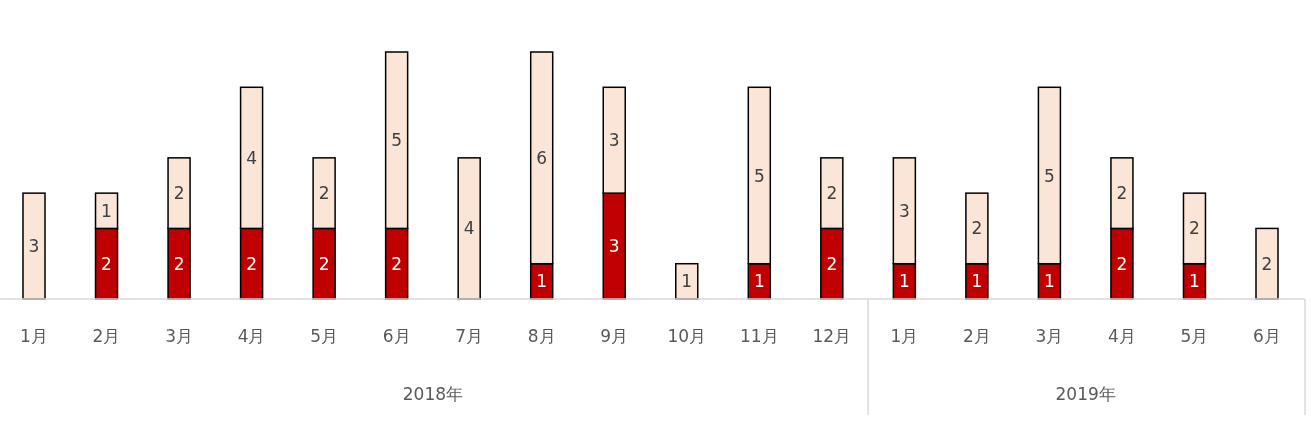  What do you see at coordinates (469, 336) in the screenshot?
I see `x-tick-label: 7月` at bounding box center [469, 336].